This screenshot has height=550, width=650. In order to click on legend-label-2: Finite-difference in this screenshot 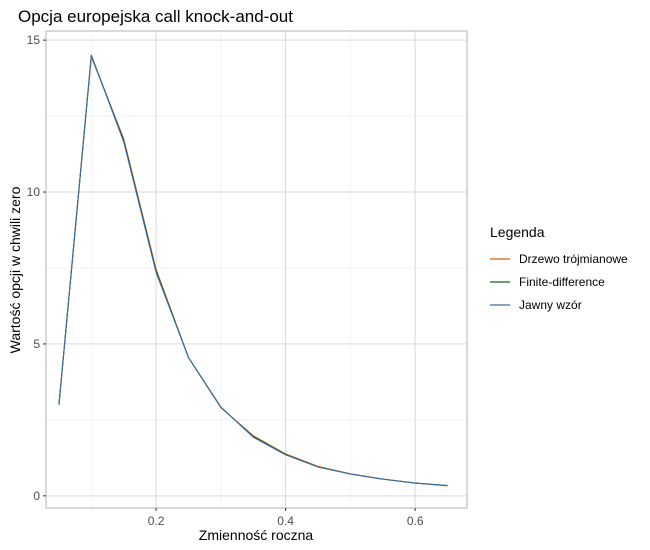, I will do `click(562, 282)`.